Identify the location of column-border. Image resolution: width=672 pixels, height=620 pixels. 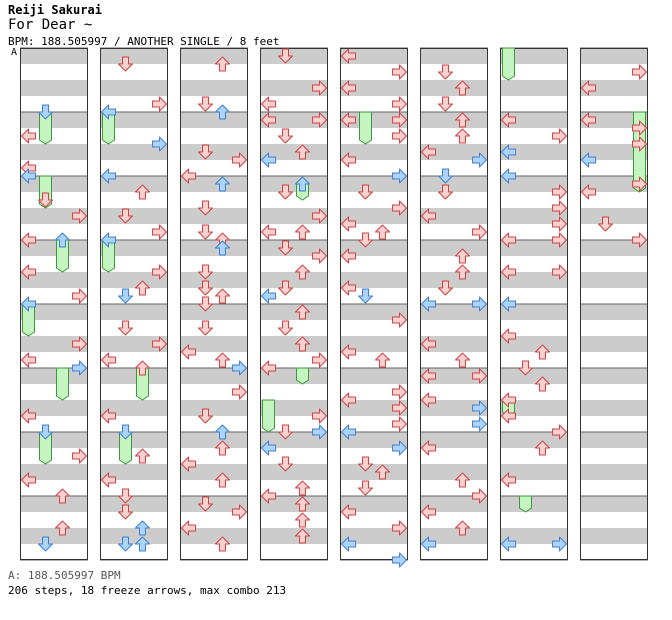
(214, 304).